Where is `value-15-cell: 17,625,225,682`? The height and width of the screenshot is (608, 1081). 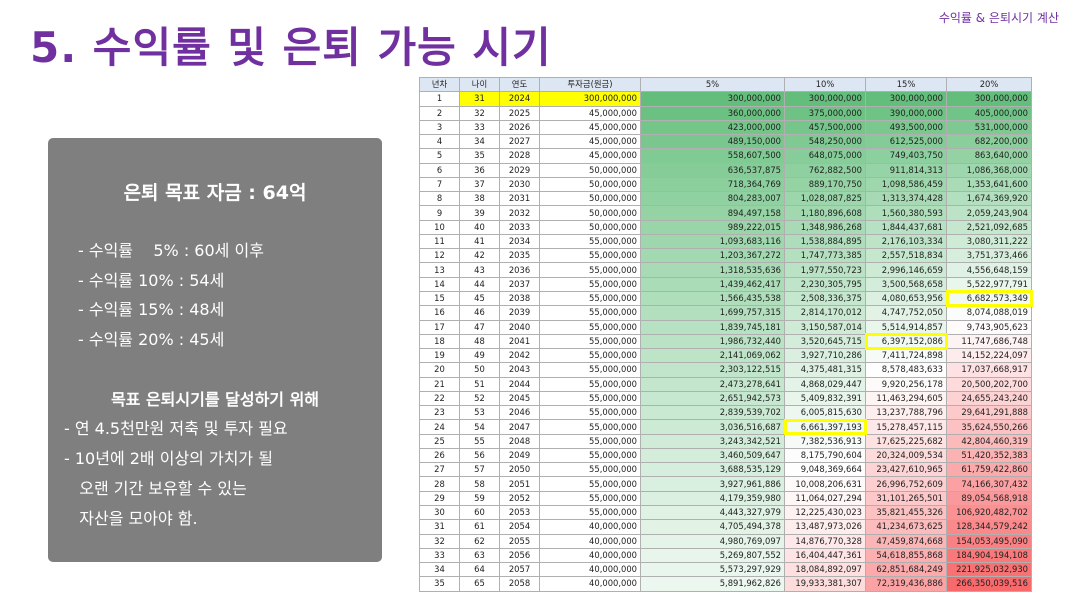
value-15-cell: 17,625,225,682 is located at coordinates (906, 441).